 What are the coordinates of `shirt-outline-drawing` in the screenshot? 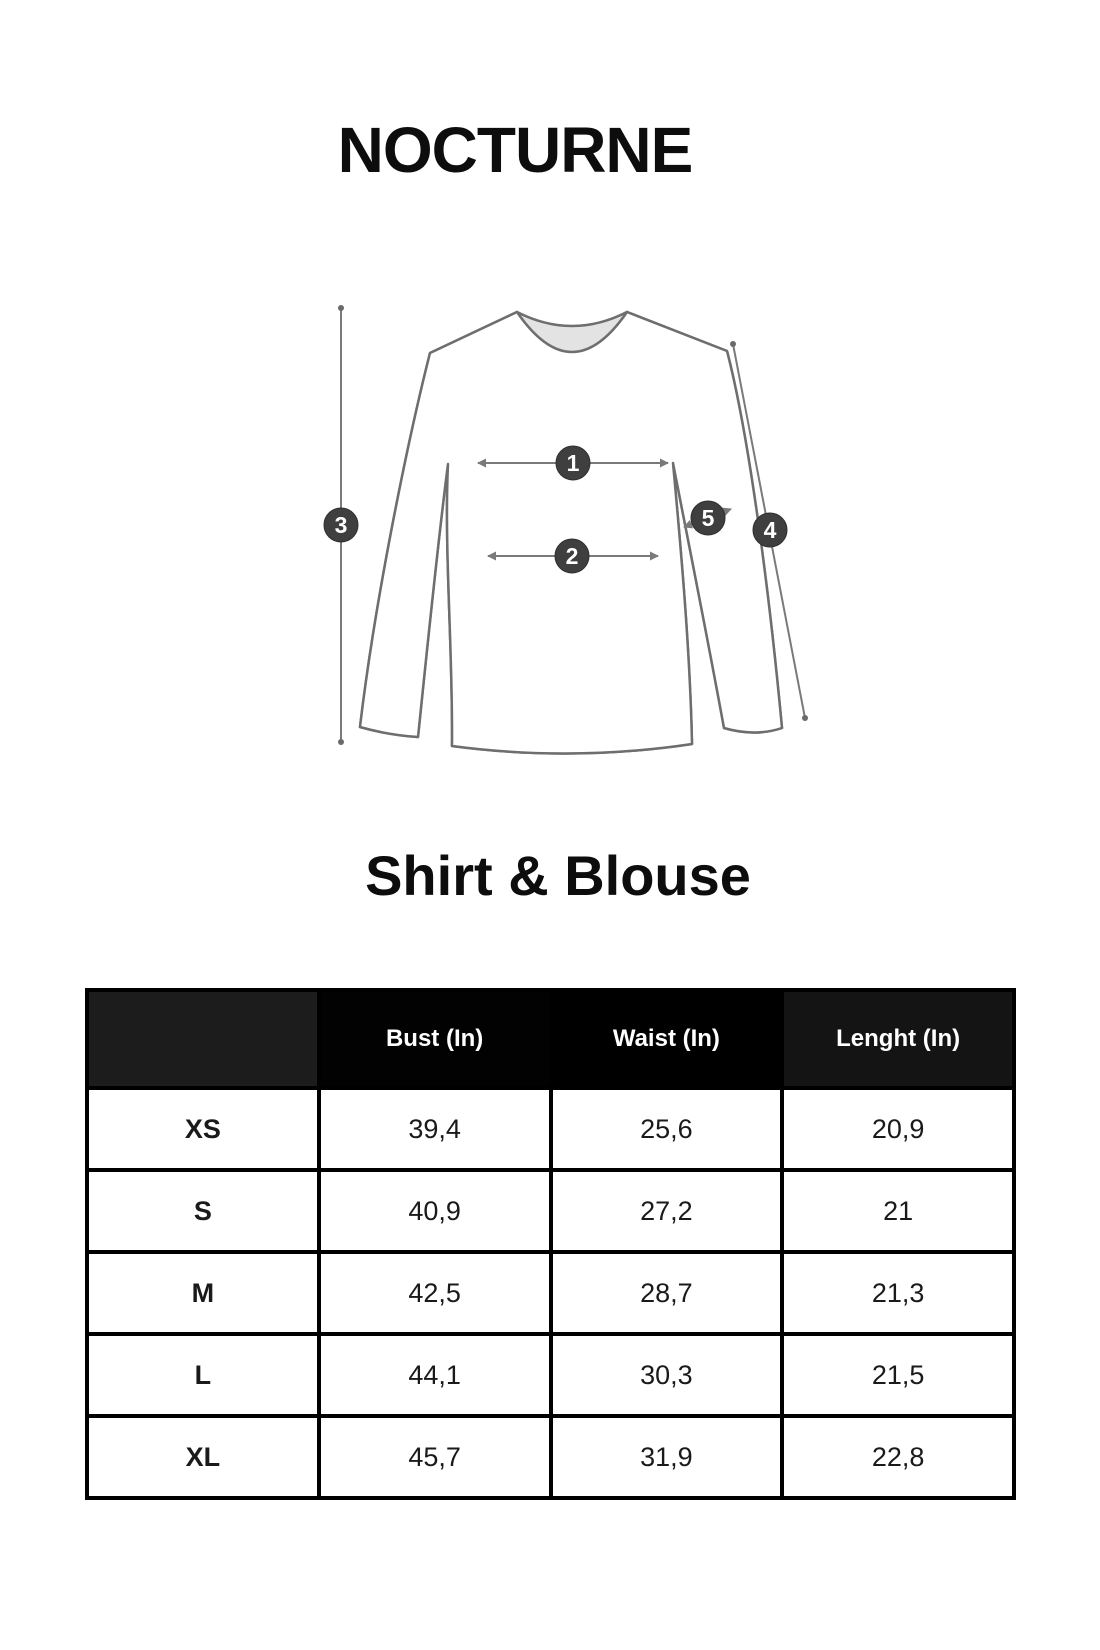 It's located at (571, 532).